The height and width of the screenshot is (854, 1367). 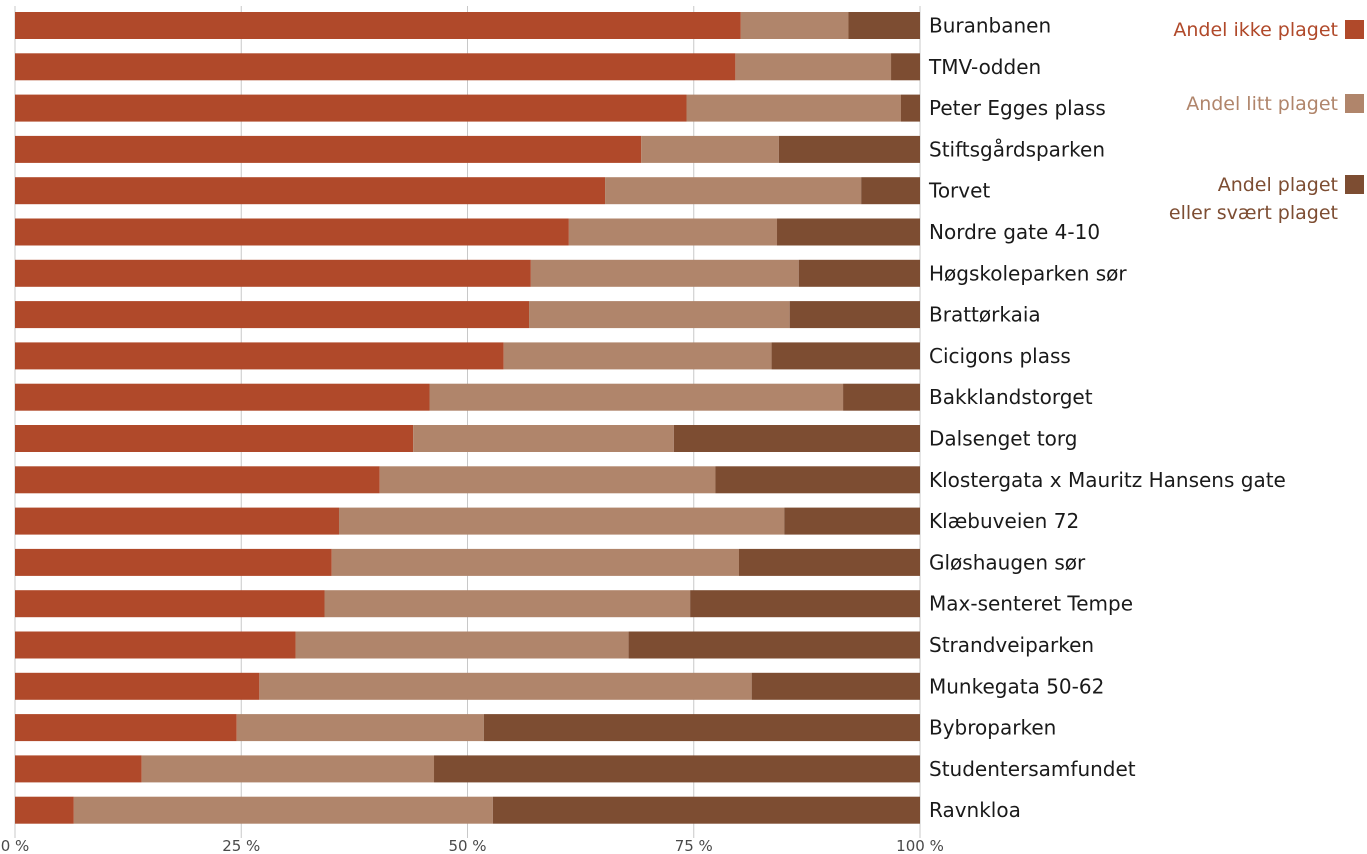 I want to click on category-label: Klæbuveien 72, so click(x=1004, y=521).